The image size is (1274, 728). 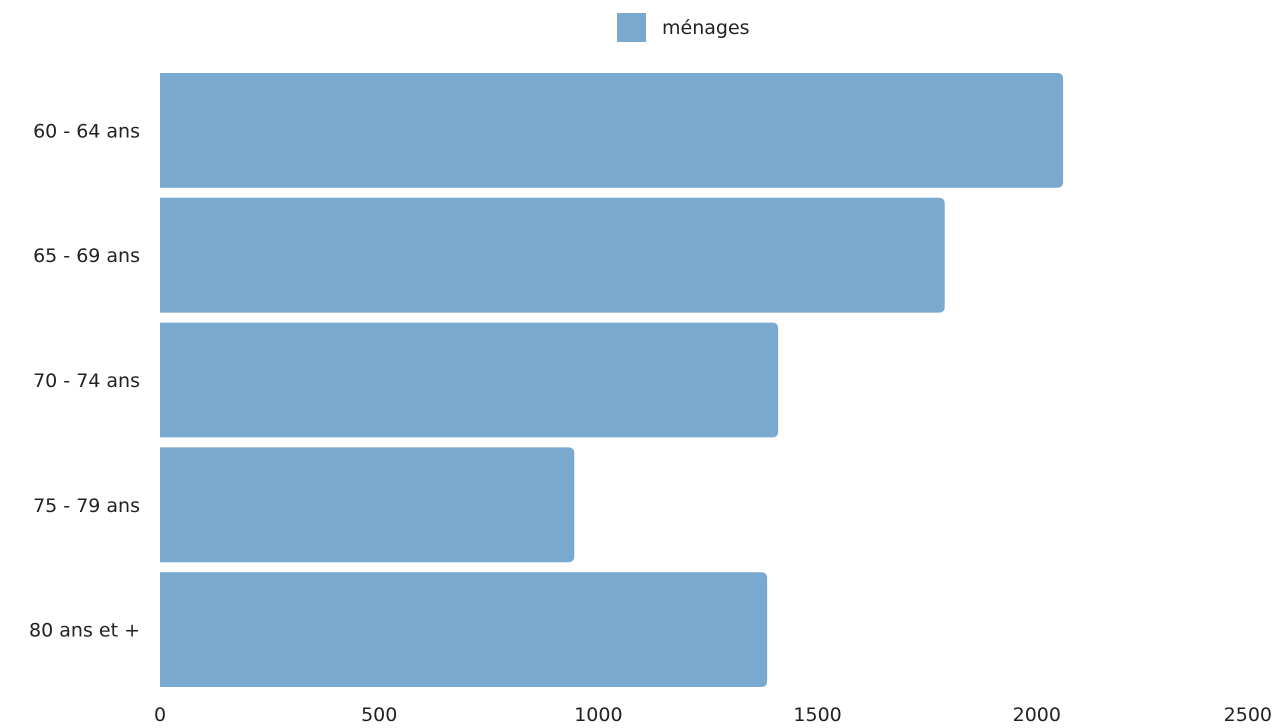 I want to click on x-tick-label: 0, so click(x=160, y=714).